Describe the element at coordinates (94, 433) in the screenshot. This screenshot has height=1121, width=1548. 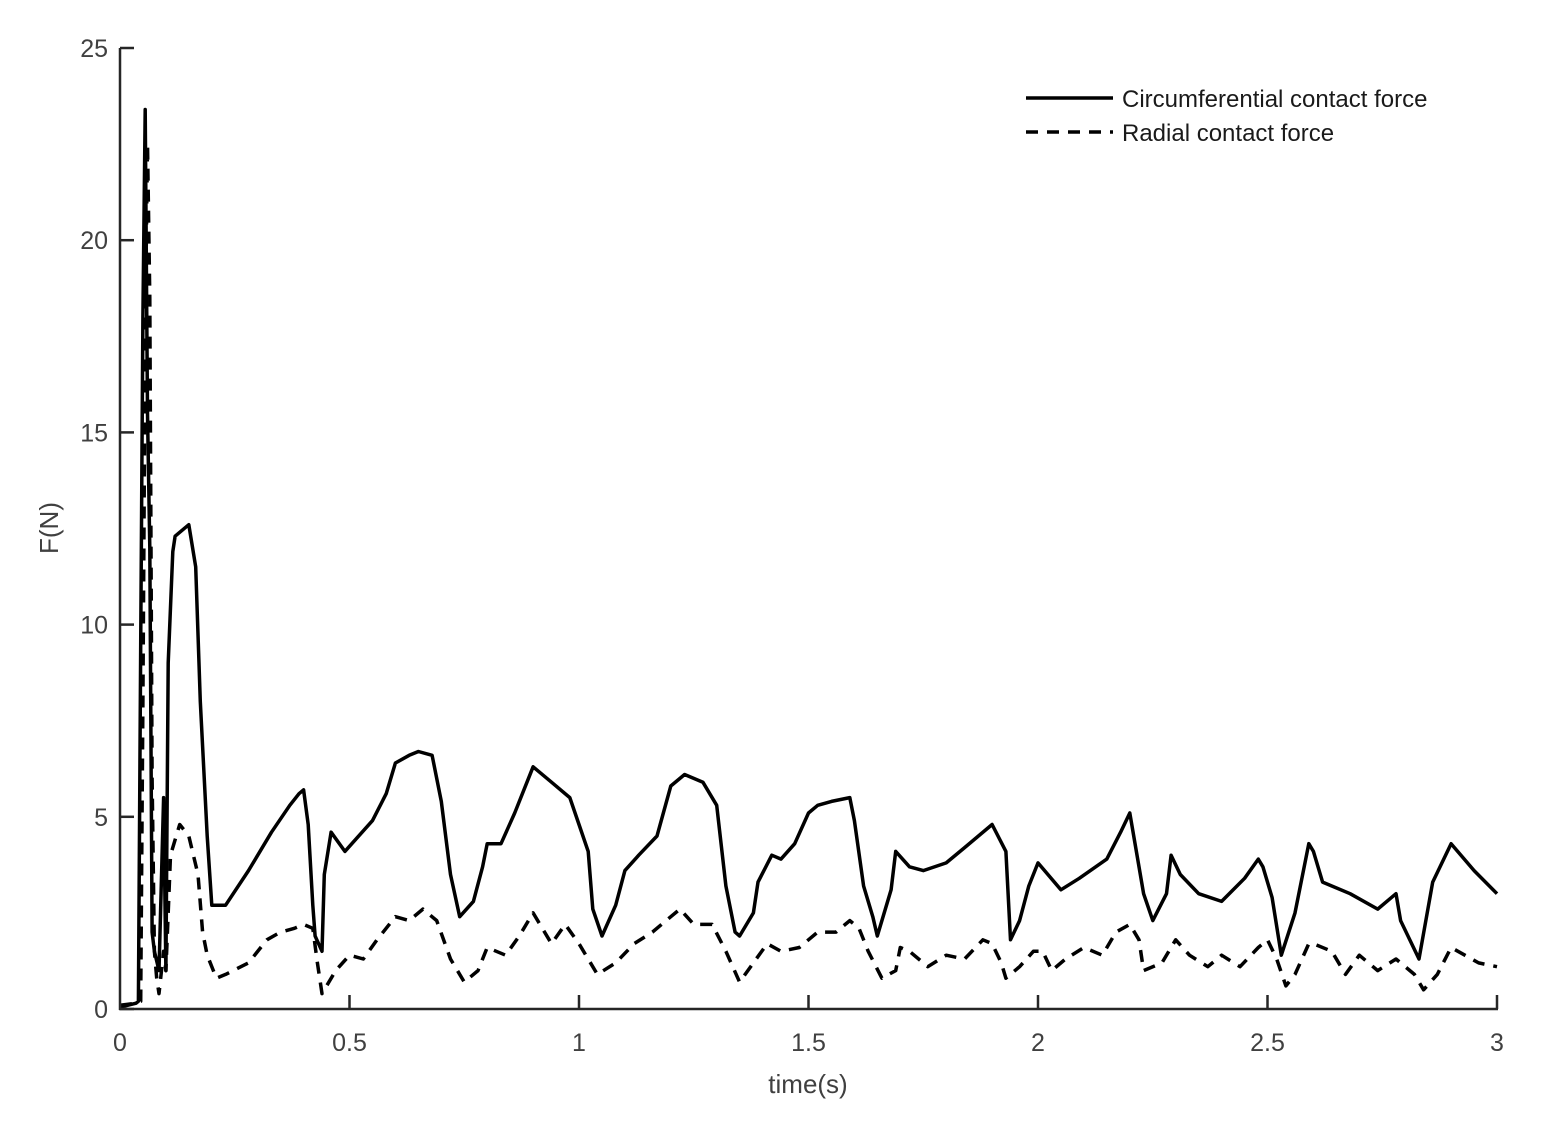
I see `y-tick-label: 15` at that location.